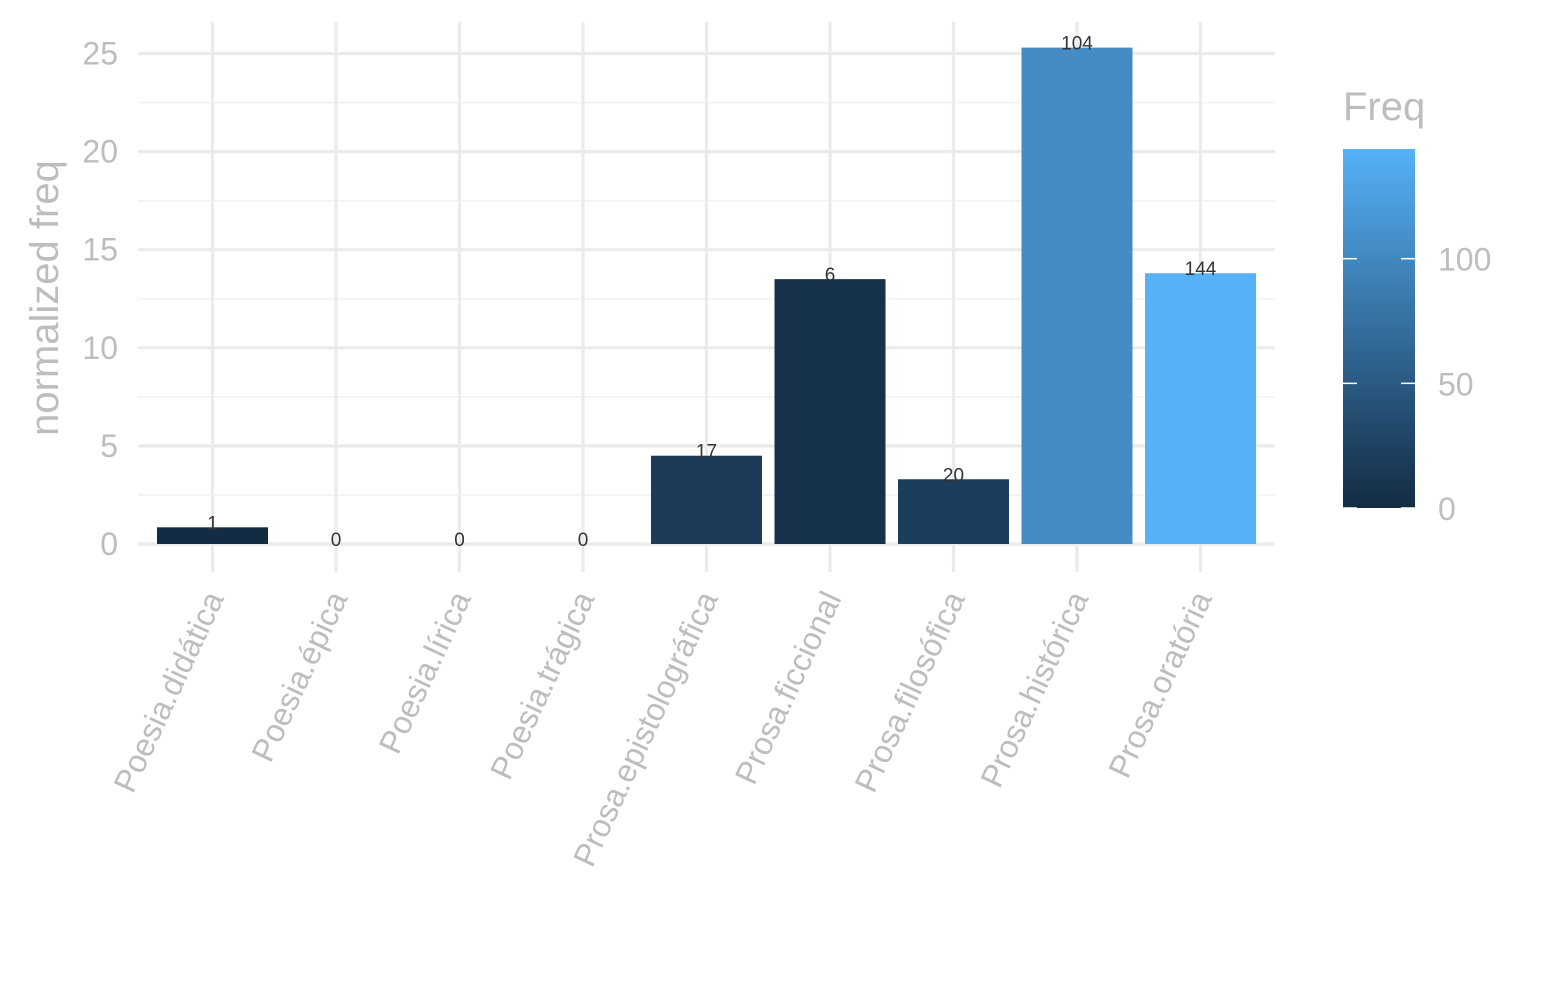  I want to click on data-label: 1, so click(212, 523).